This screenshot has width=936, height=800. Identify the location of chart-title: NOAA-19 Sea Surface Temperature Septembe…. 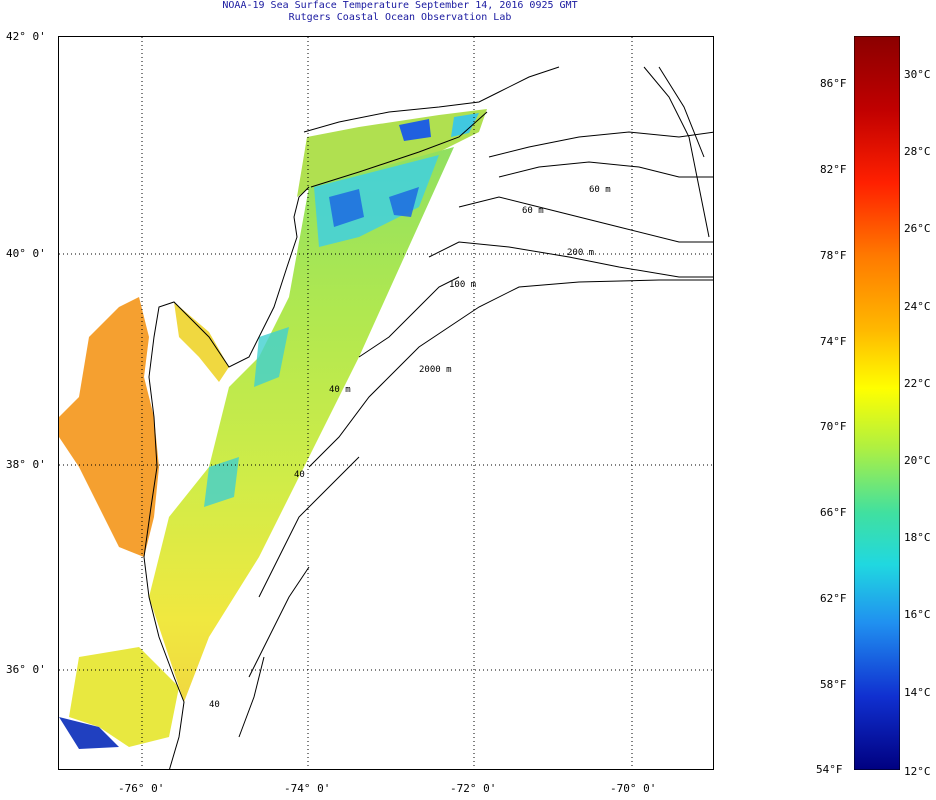
(400, 5).